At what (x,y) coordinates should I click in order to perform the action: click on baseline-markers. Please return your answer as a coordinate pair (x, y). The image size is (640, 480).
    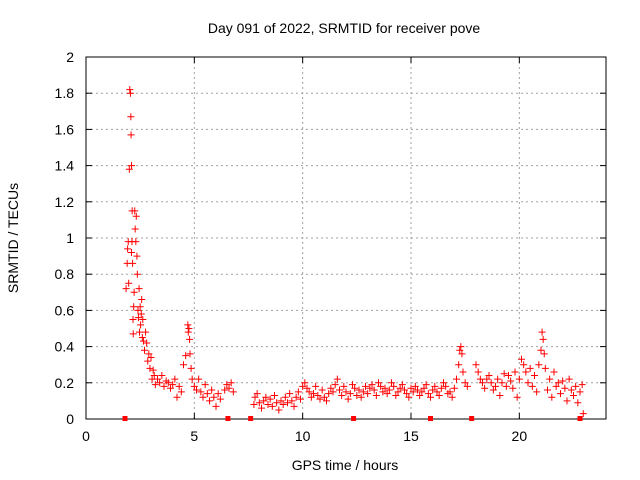
    Looking at the image, I should click on (352, 418).